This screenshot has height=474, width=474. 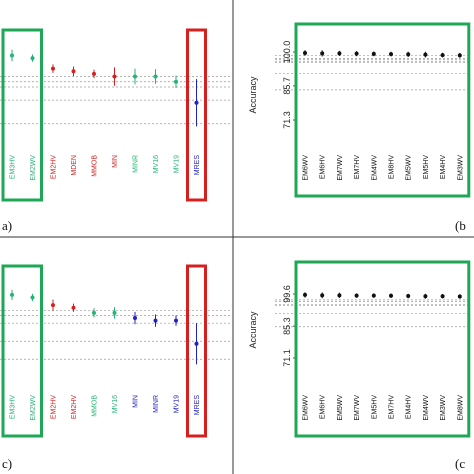 I want to click on panel-c-points, so click(x=104, y=327).